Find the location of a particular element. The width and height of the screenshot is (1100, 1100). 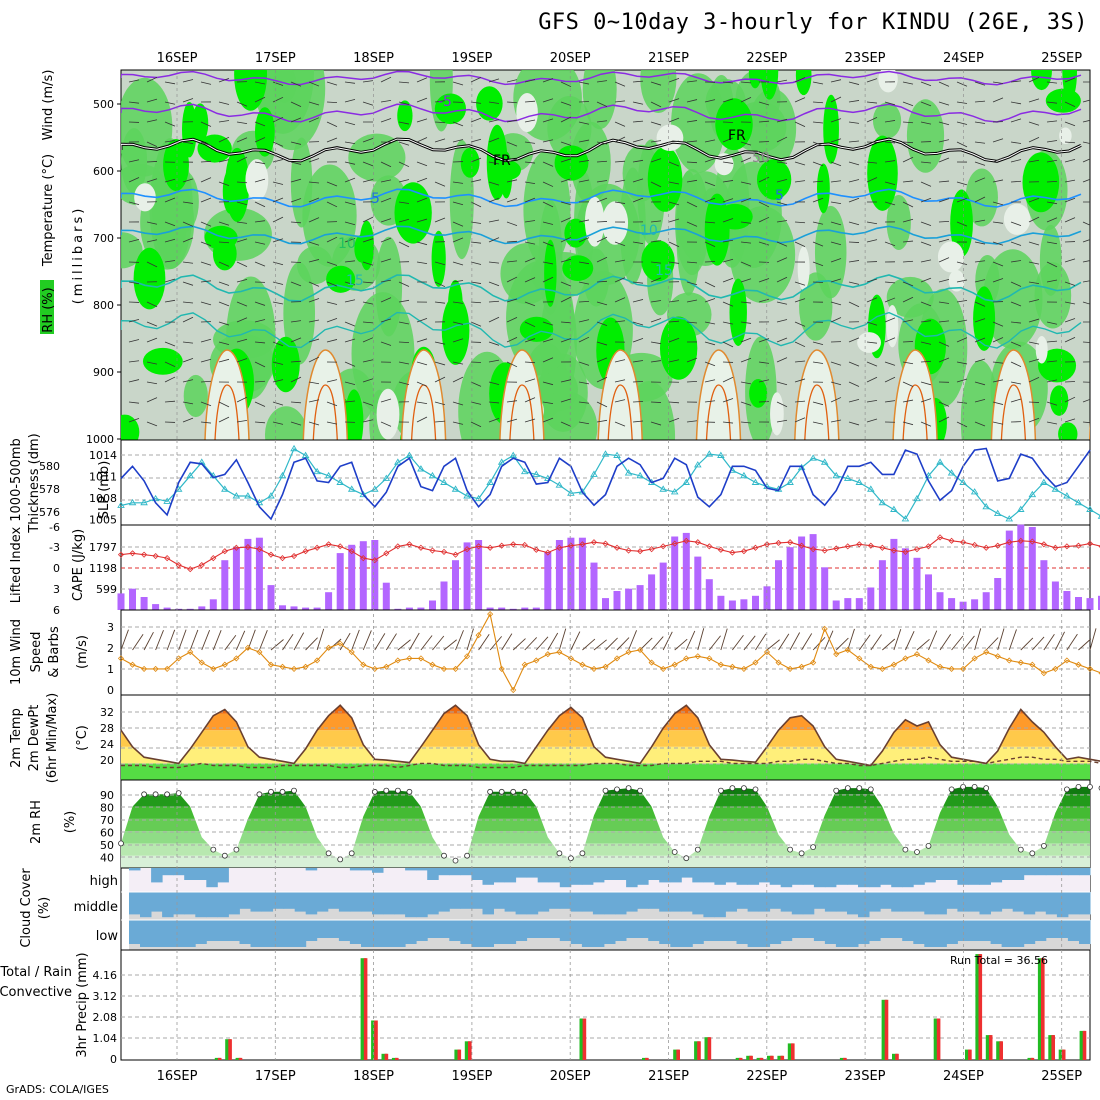

temp-band is located at coordinates (605, 771).